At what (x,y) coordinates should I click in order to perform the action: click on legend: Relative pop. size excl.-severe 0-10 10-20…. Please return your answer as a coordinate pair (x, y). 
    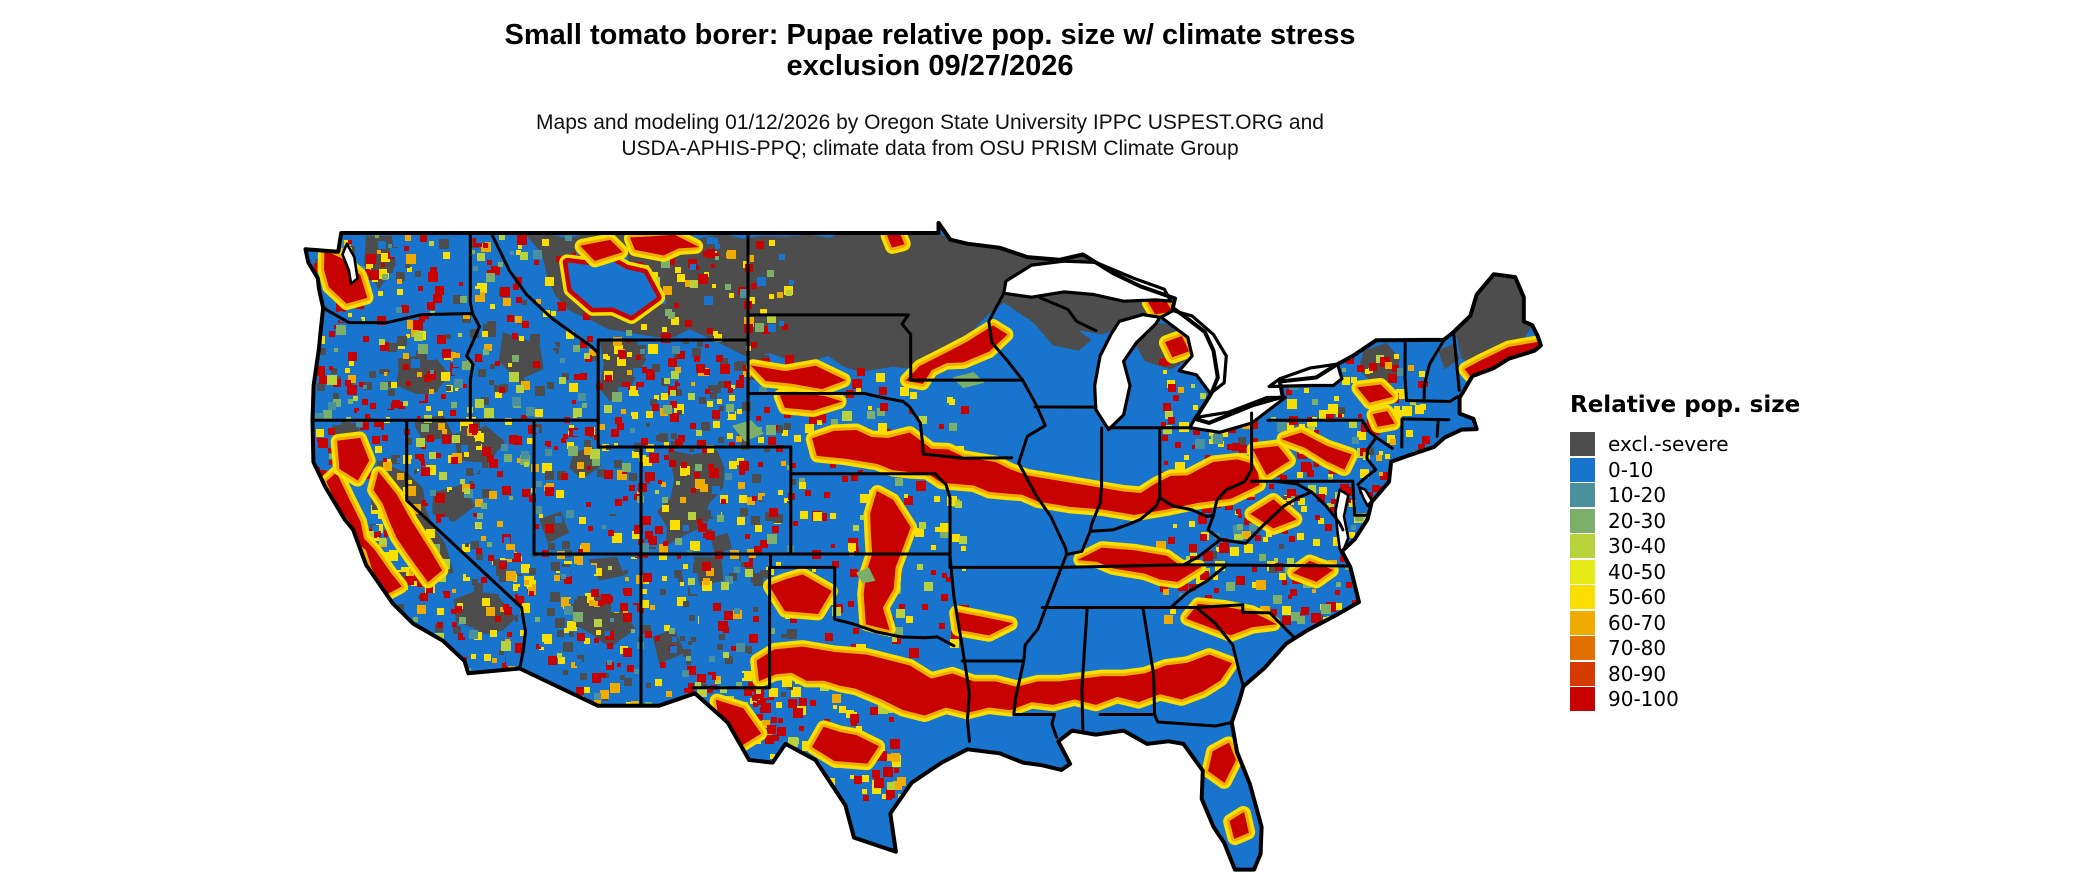
    Looking at the image, I should click on (1685, 552).